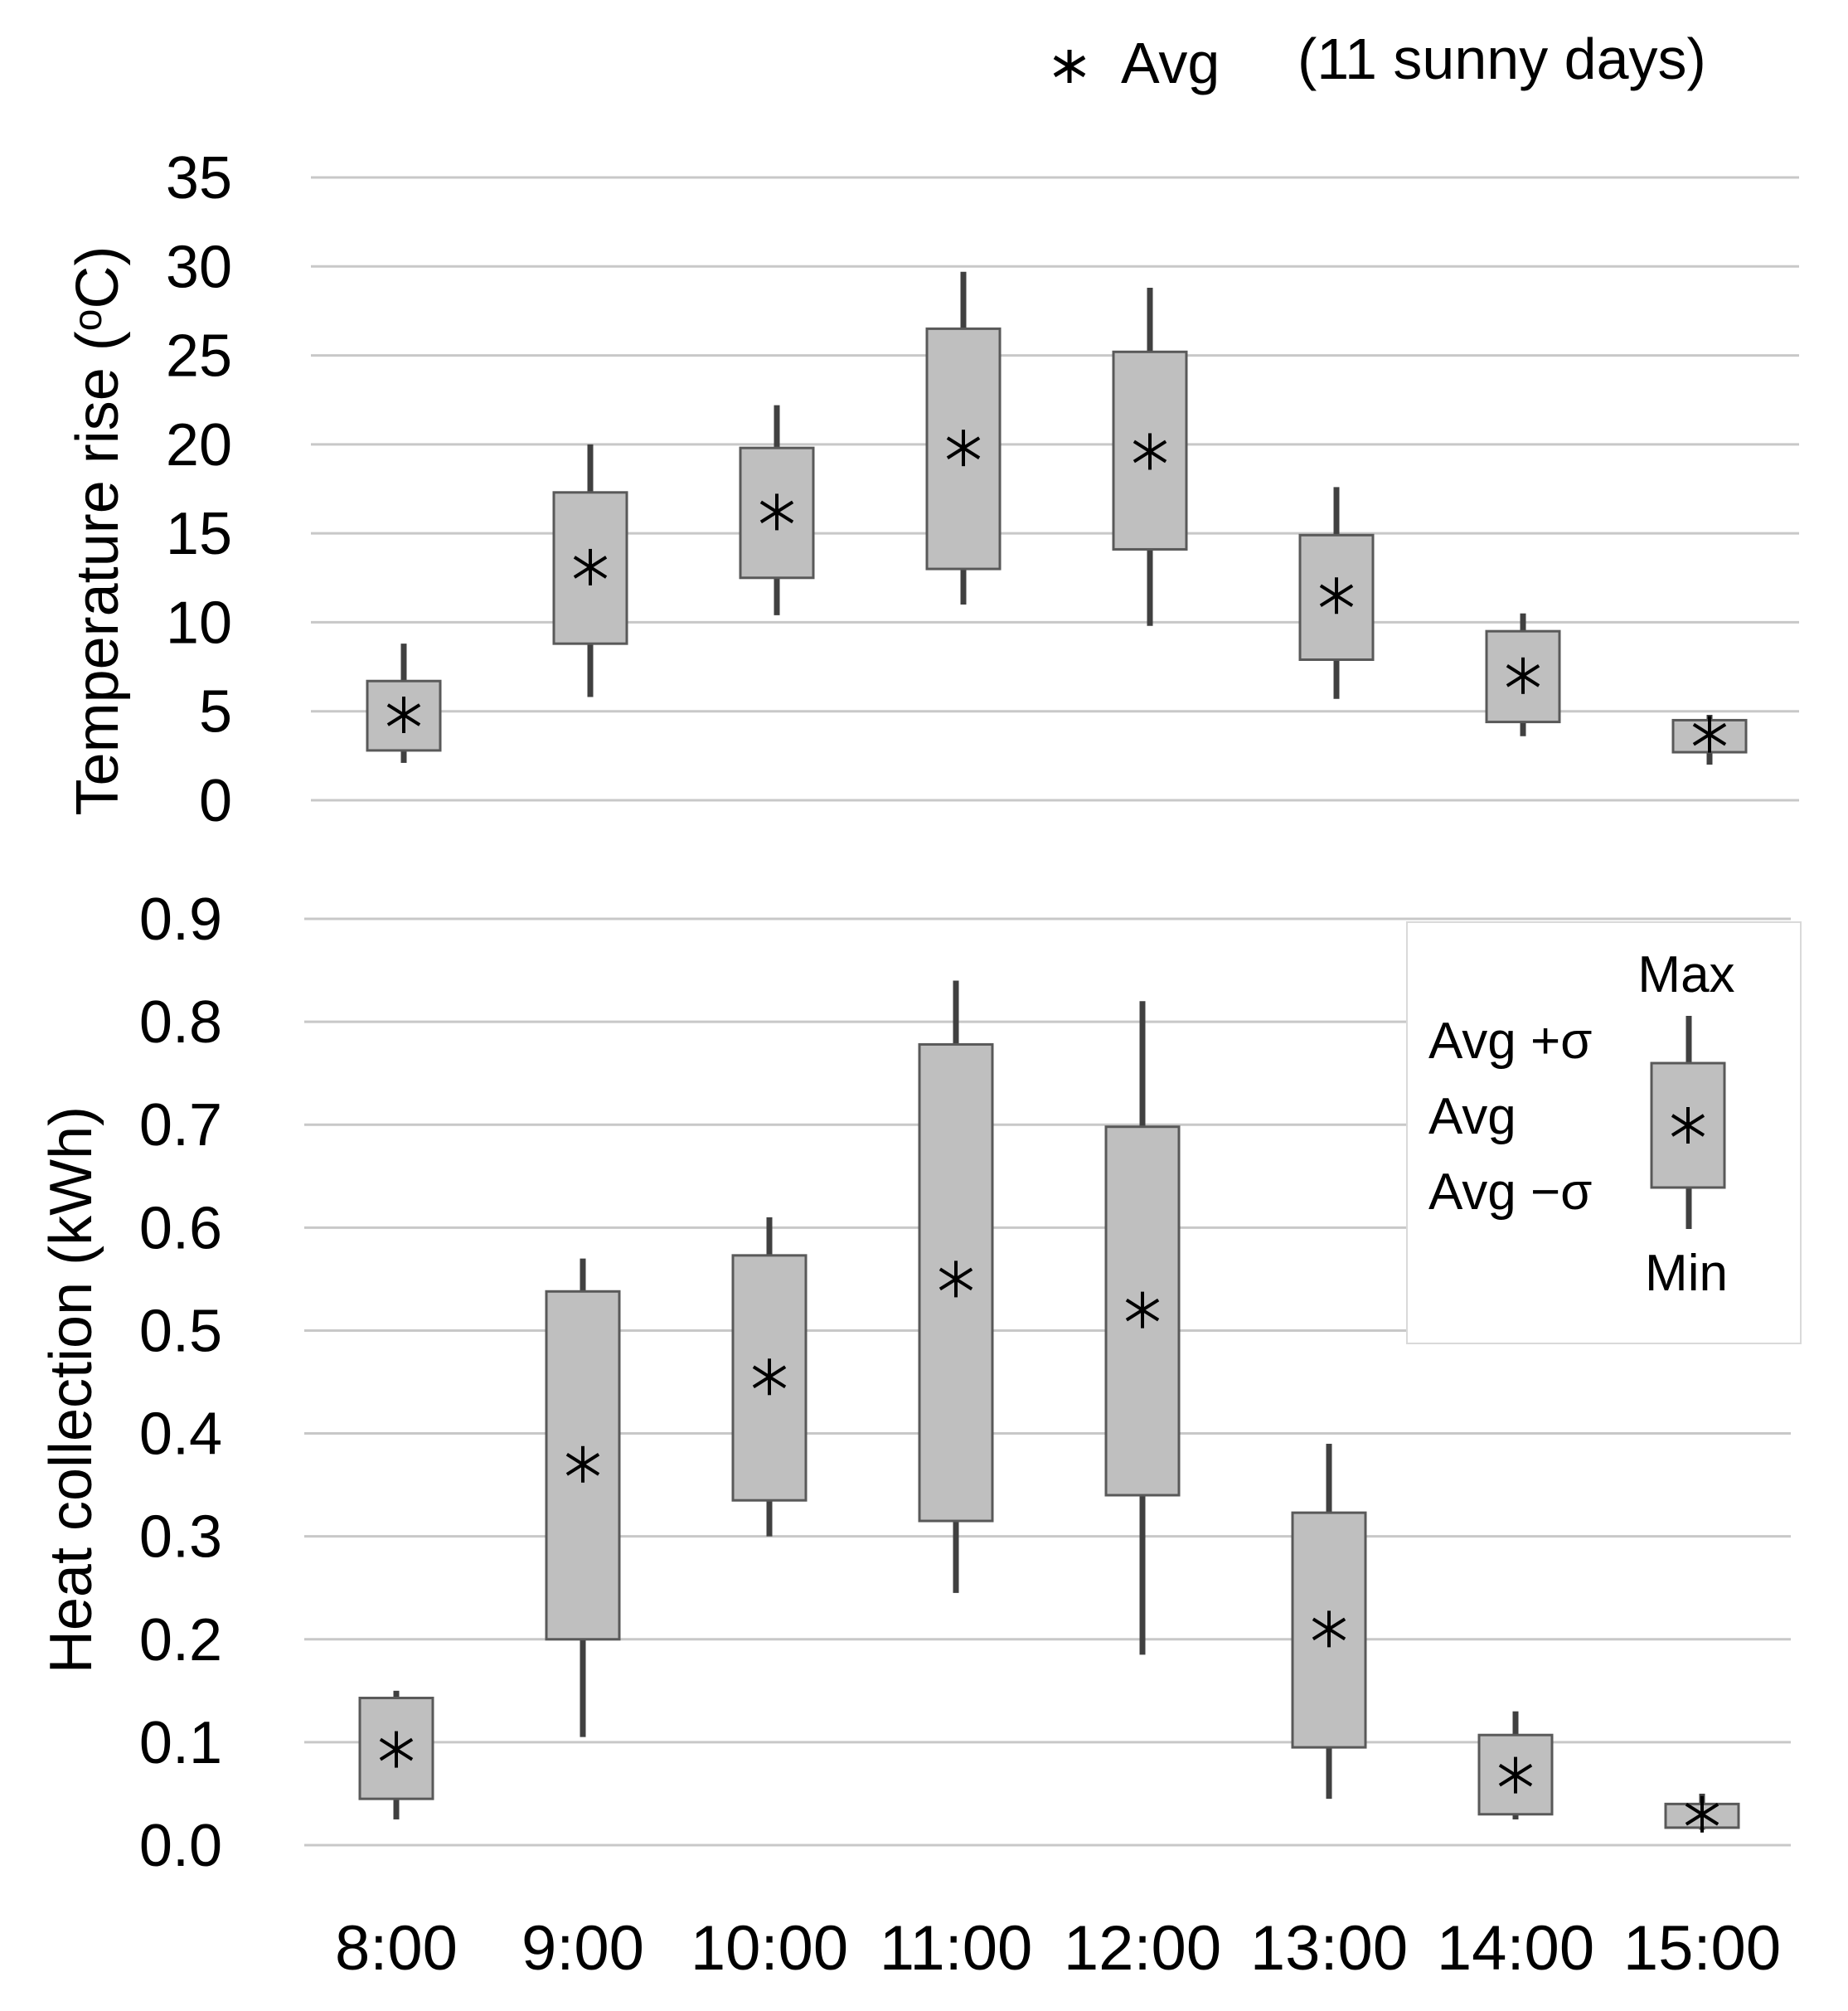 The image size is (1848, 2011). I want to click on box-legend-frame, so click(1604, 1132).